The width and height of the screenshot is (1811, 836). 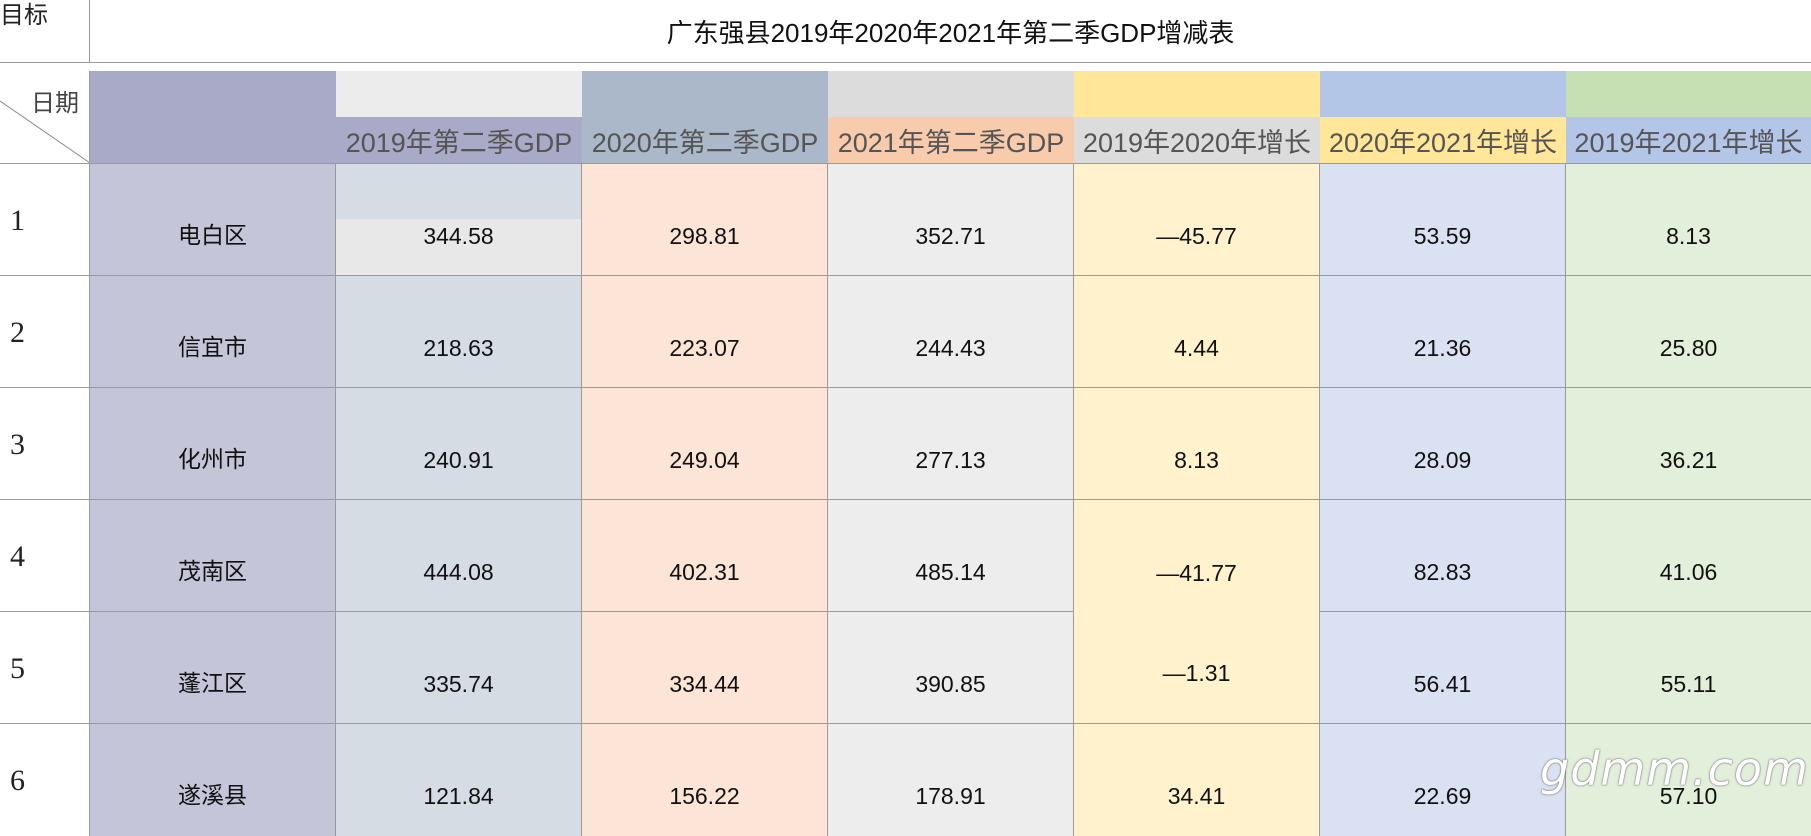 I want to click on growth-1920-value: 34.41, so click(x=1197, y=780).